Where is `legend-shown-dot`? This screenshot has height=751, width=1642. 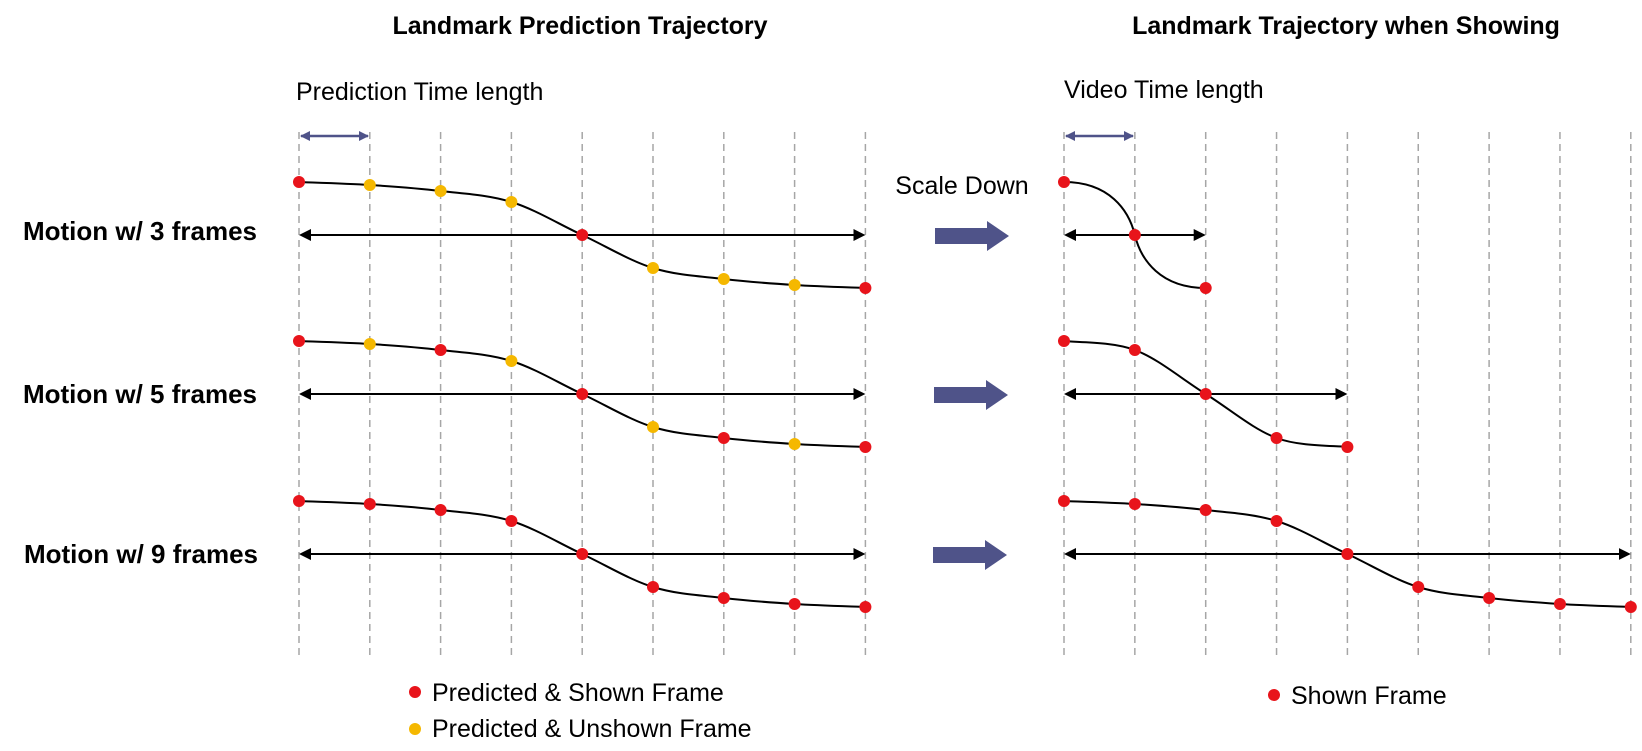
legend-shown-dot is located at coordinates (415, 692).